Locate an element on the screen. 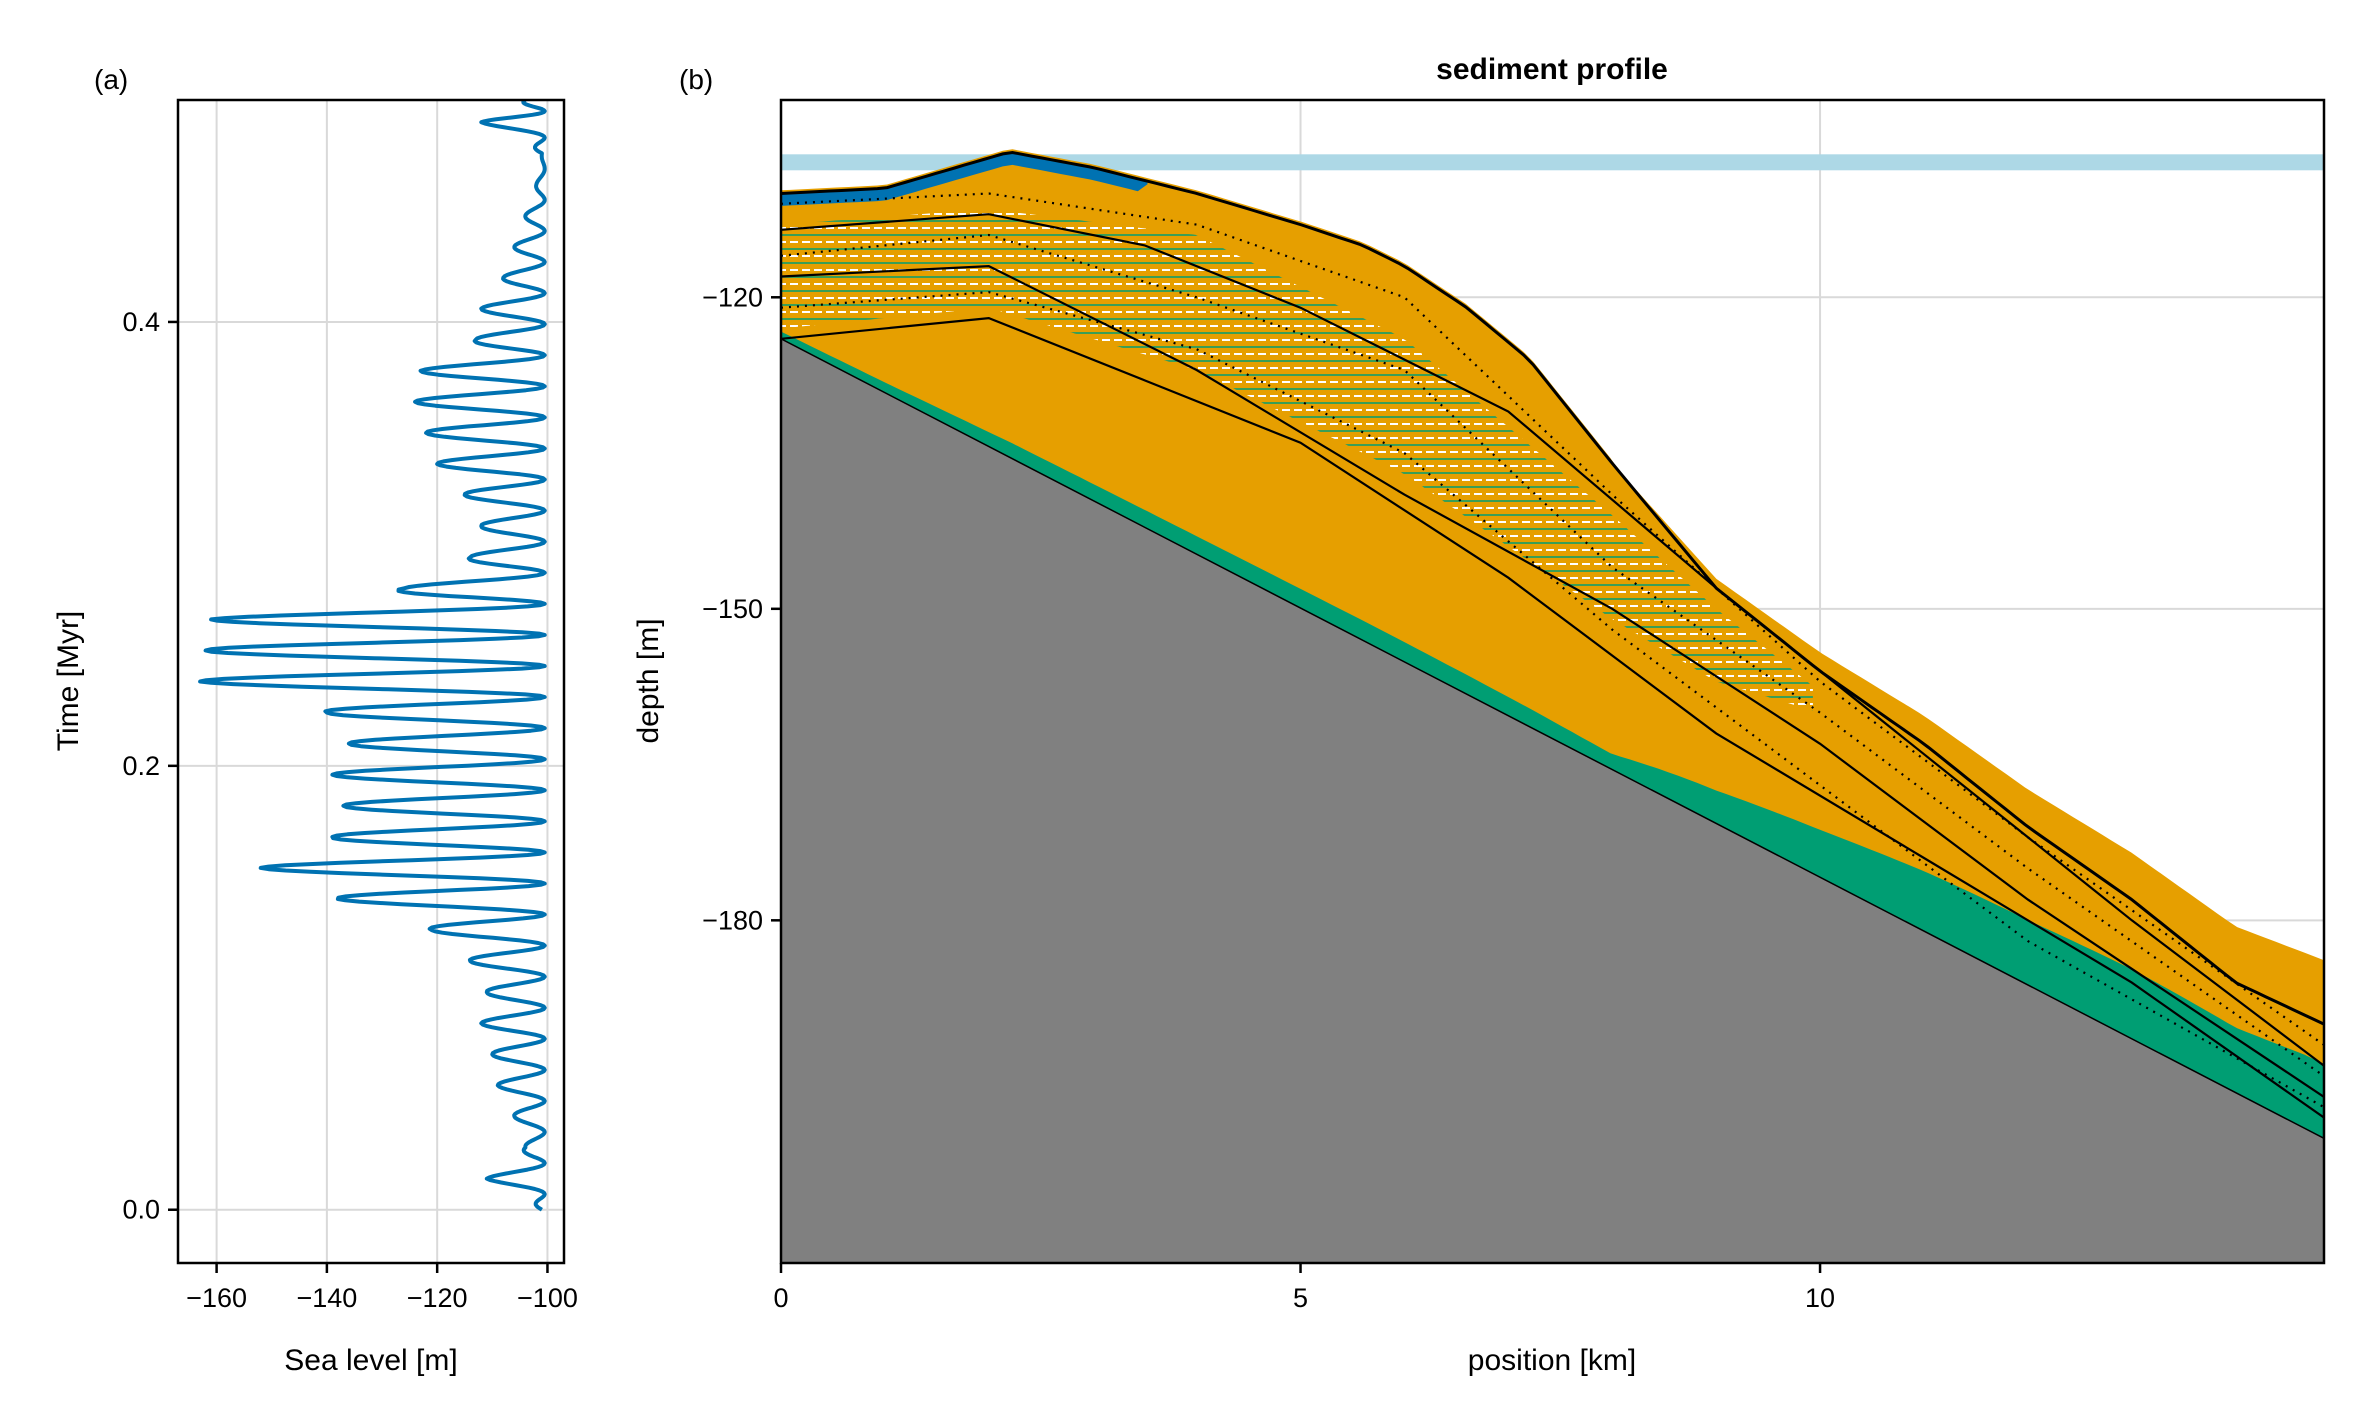  panel-a-label: (a) is located at coordinates (111, 79).